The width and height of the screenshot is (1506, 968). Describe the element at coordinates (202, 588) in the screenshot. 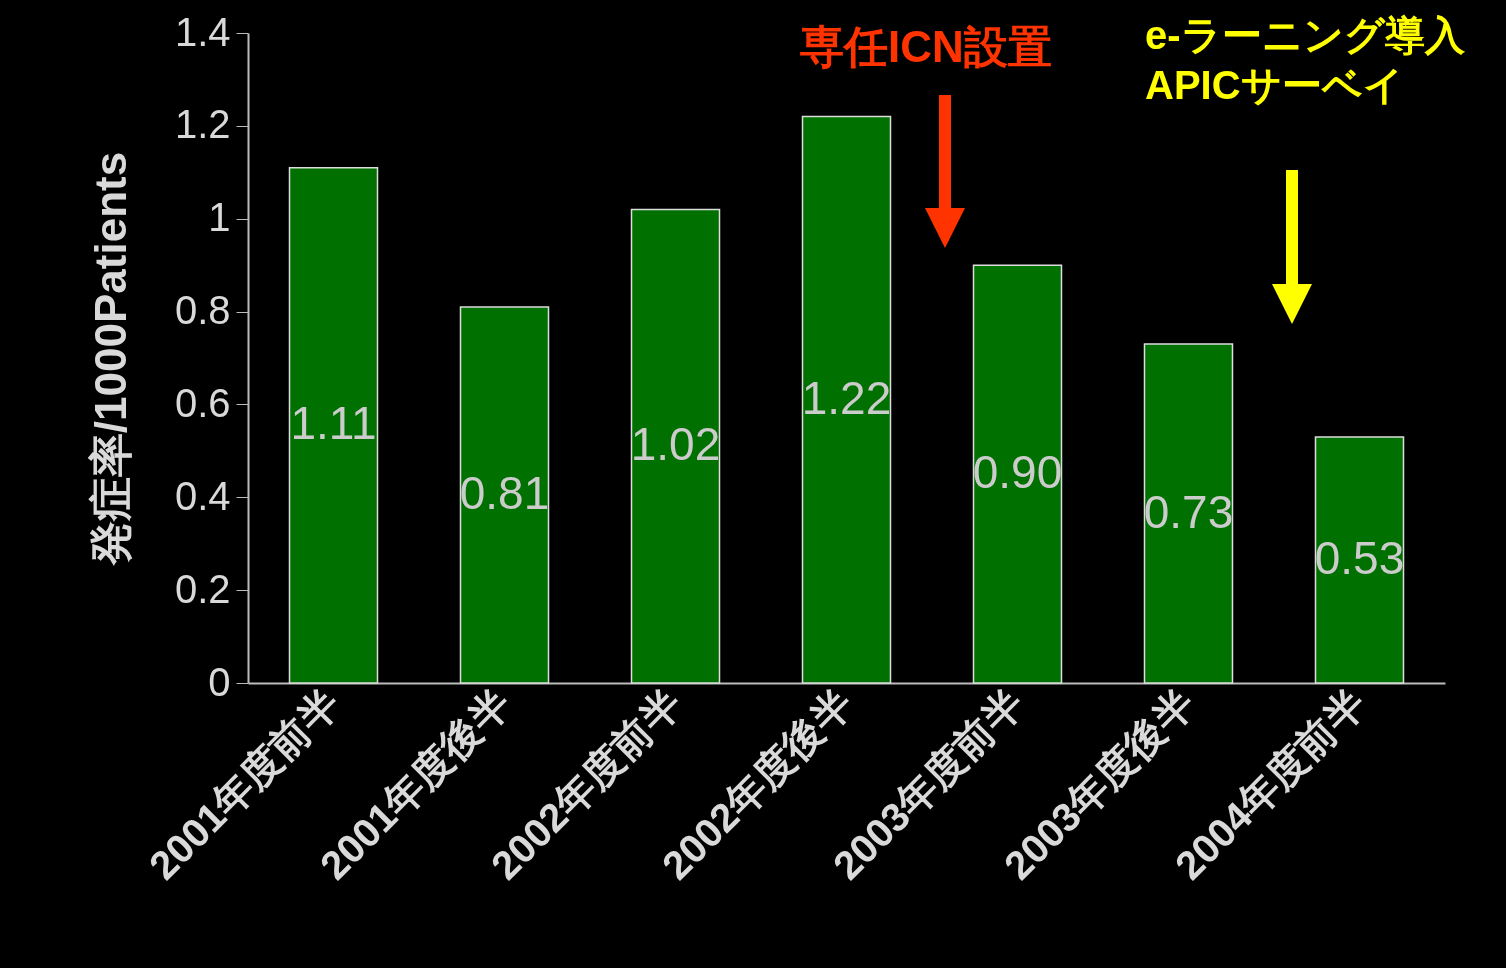

I see `y-tick-label: 0.2` at that location.